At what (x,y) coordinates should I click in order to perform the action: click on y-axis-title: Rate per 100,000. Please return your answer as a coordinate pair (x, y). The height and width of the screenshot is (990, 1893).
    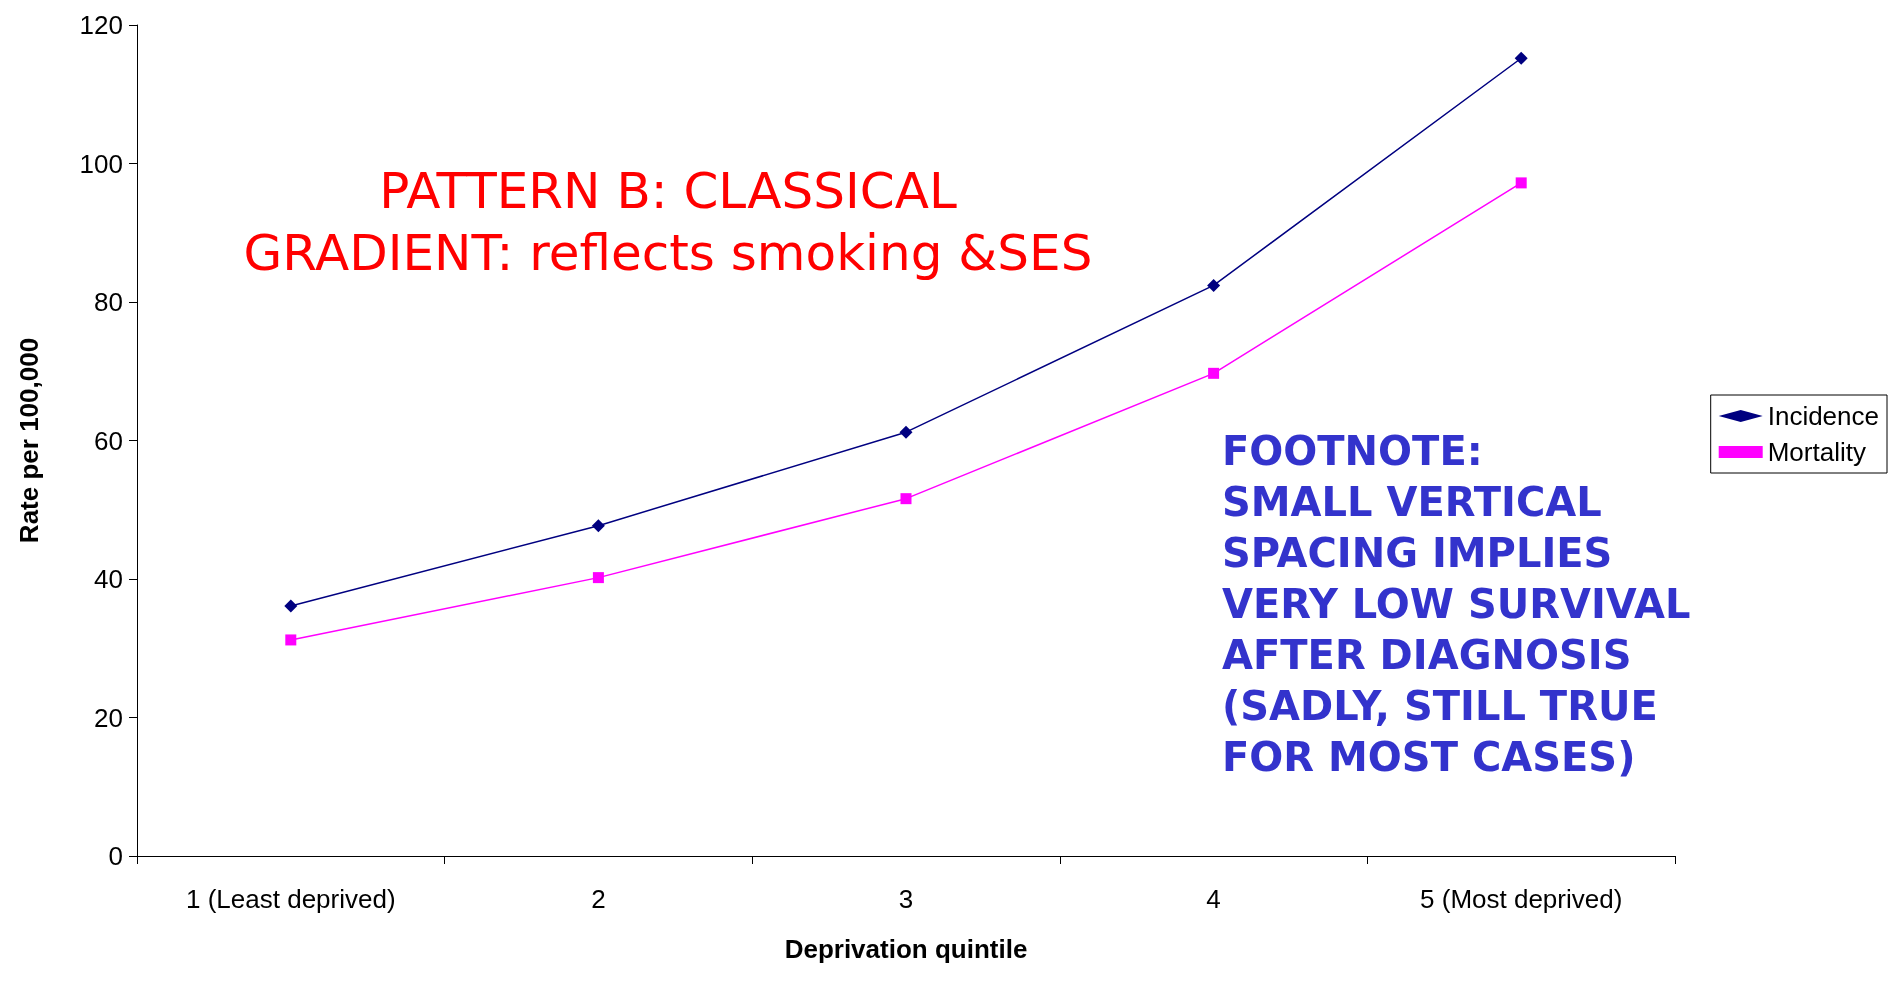
    Looking at the image, I should click on (29, 440).